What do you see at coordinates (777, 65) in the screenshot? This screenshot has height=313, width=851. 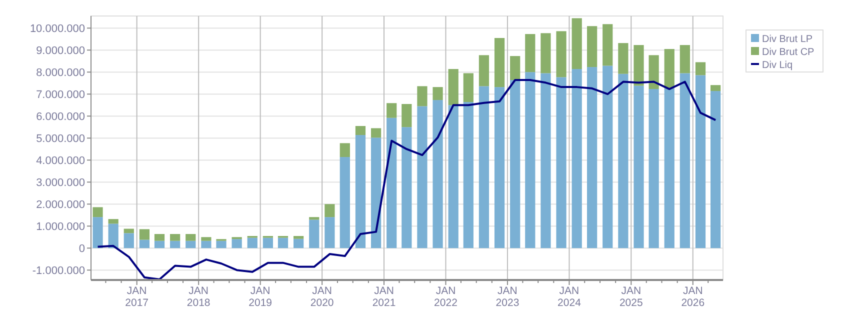 I see `legend-label: Div Liq` at bounding box center [777, 65].